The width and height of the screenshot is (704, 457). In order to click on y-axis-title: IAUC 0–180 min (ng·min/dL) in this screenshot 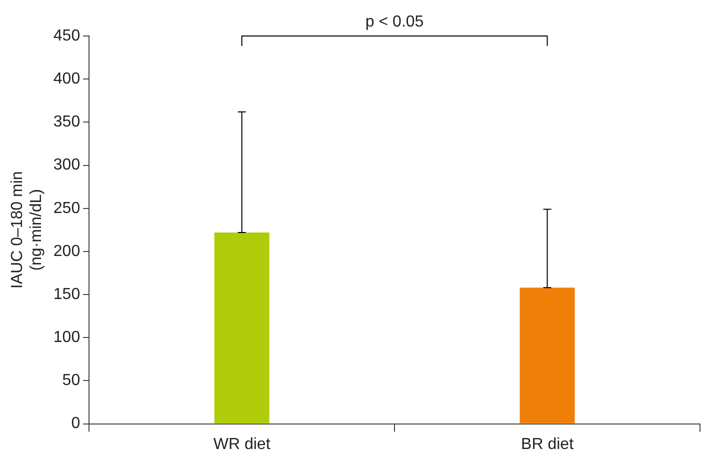, I will do `click(27, 230)`.